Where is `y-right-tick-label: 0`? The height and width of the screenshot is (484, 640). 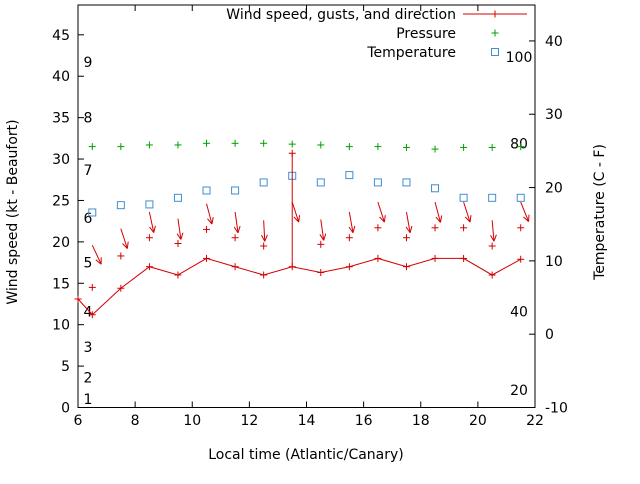
y-right-tick-label: 0 is located at coordinates (549, 335).